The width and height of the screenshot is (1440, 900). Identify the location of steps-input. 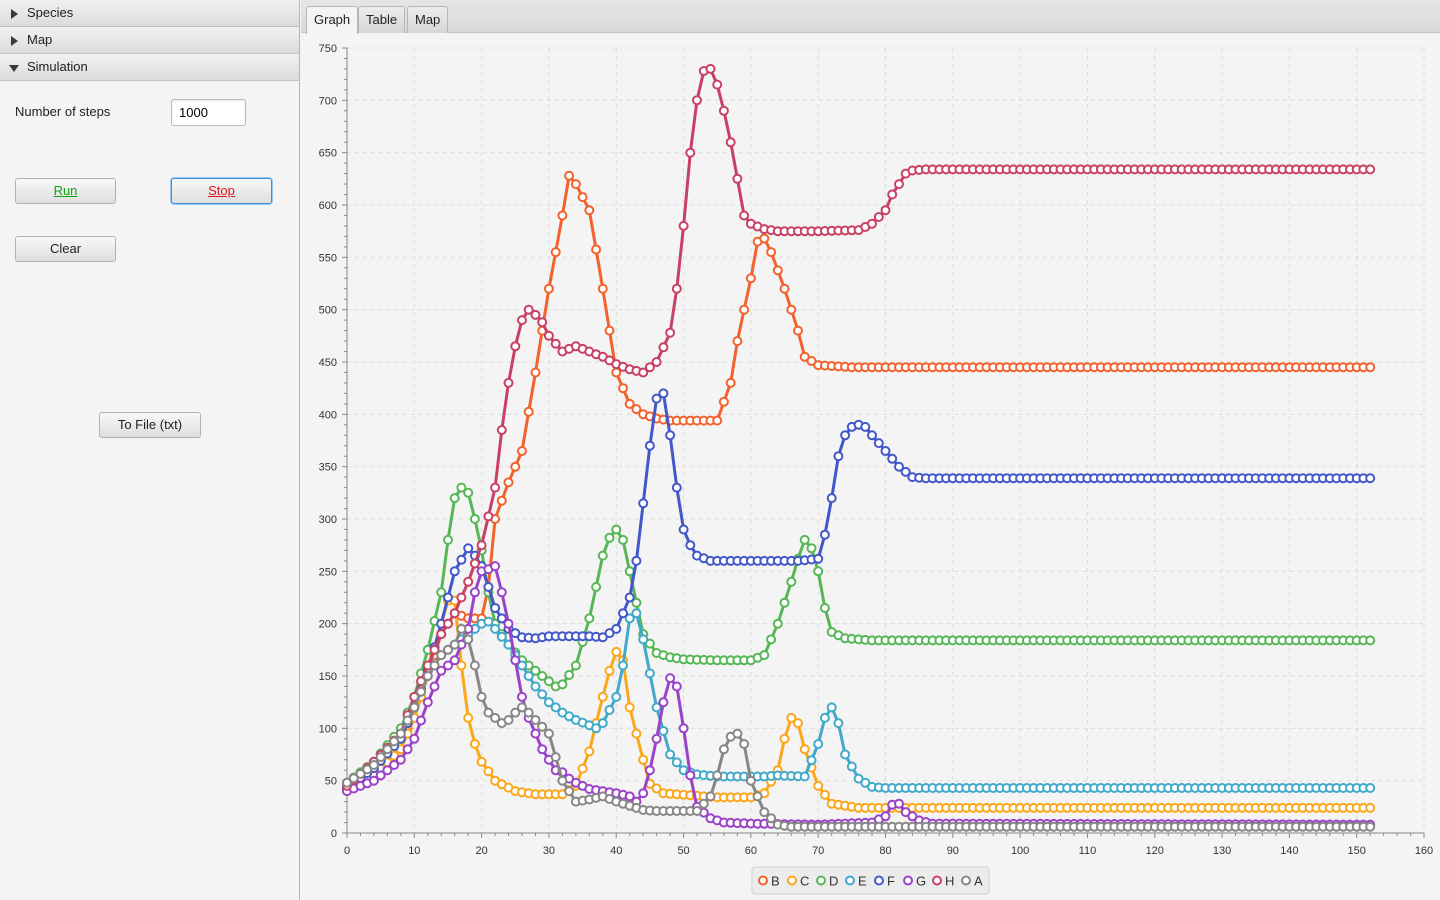
(208, 112).